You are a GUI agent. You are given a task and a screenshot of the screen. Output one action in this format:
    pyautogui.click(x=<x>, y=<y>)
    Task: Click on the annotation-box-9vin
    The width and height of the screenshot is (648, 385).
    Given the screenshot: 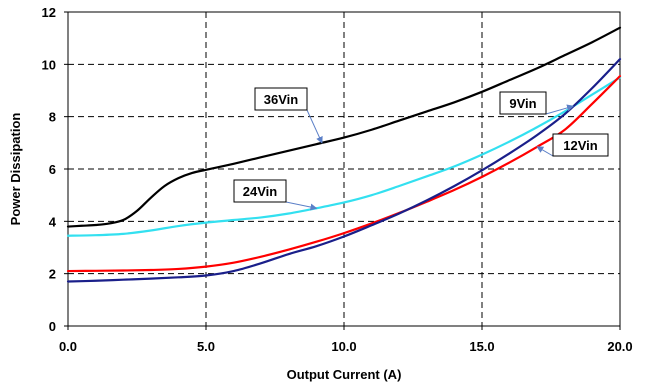 What is the action you would take?
    pyautogui.click(x=523, y=103)
    